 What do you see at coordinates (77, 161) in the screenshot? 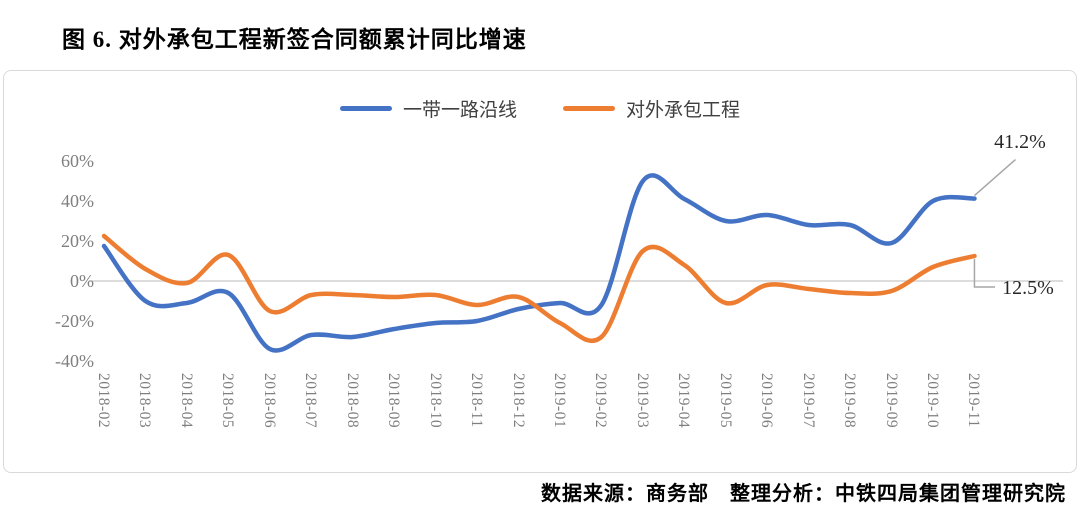
I see `y-axis-tick-label: 60%` at bounding box center [77, 161].